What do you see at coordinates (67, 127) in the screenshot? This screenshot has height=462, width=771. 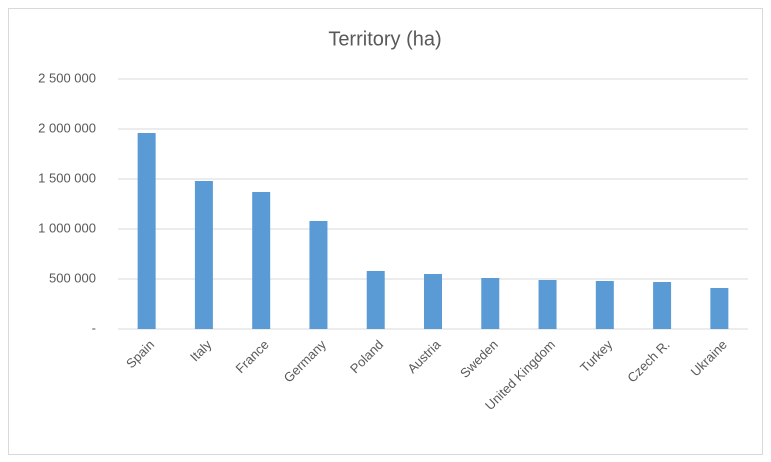 I see `y-tick-label: 2 000 000` at bounding box center [67, 127].